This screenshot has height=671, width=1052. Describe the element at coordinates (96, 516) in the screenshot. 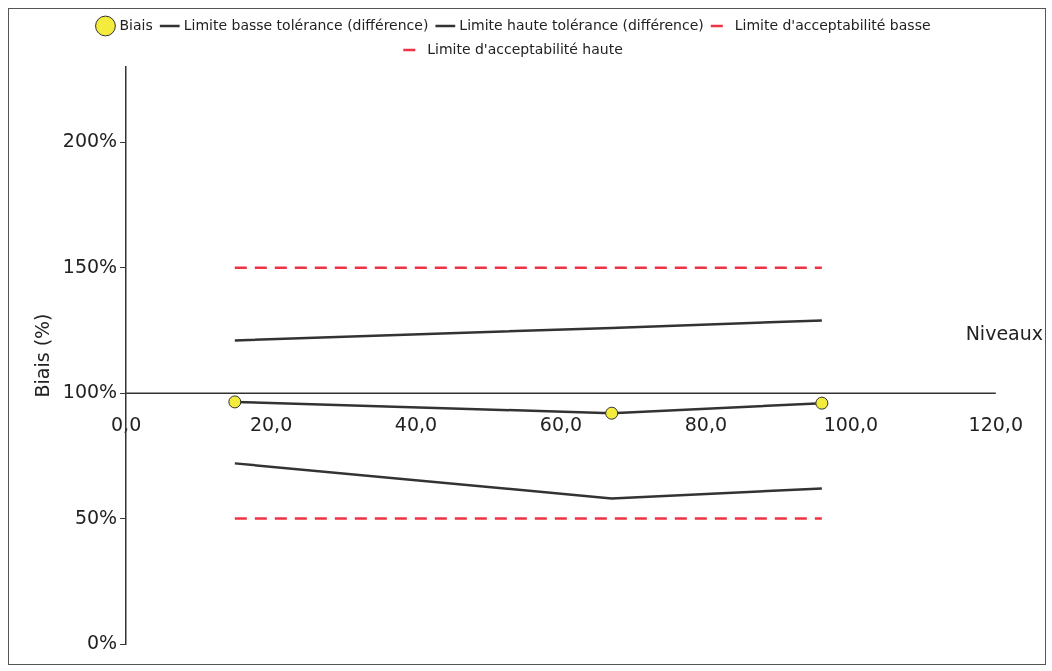

I see `y-tick-label: 50%` at that location.